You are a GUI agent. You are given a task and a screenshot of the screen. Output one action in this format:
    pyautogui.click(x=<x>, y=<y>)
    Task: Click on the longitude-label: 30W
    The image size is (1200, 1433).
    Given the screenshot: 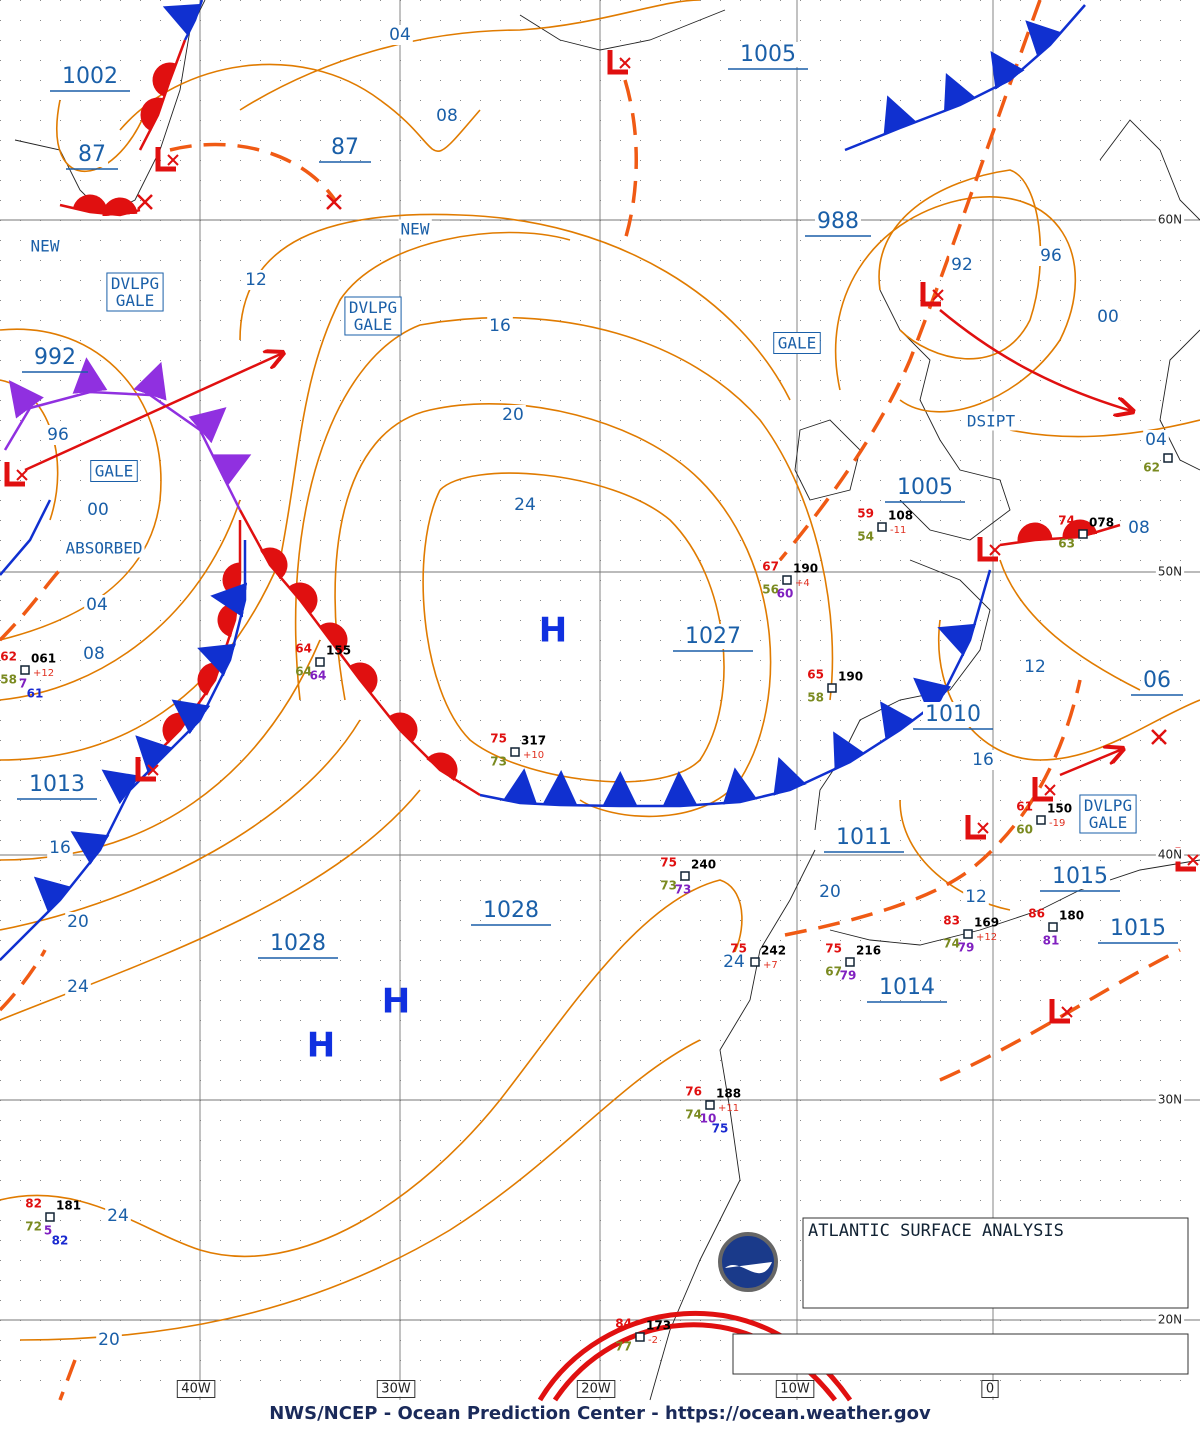 What is the action you would take?
    pyautogui.click(x=396, y=1389)
    